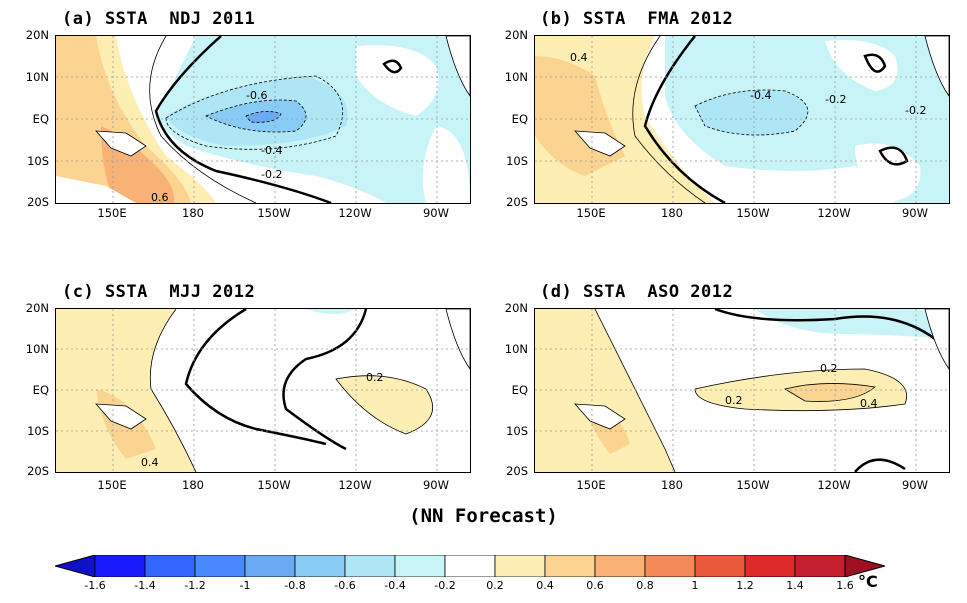 The height and width of the screenshot is (603, 967). What do you see at coordinates (159, 292) in the screenshot?
I see `panel-c-title: (c) SSTA MJJ 2012` at bounding box center [159, 292].